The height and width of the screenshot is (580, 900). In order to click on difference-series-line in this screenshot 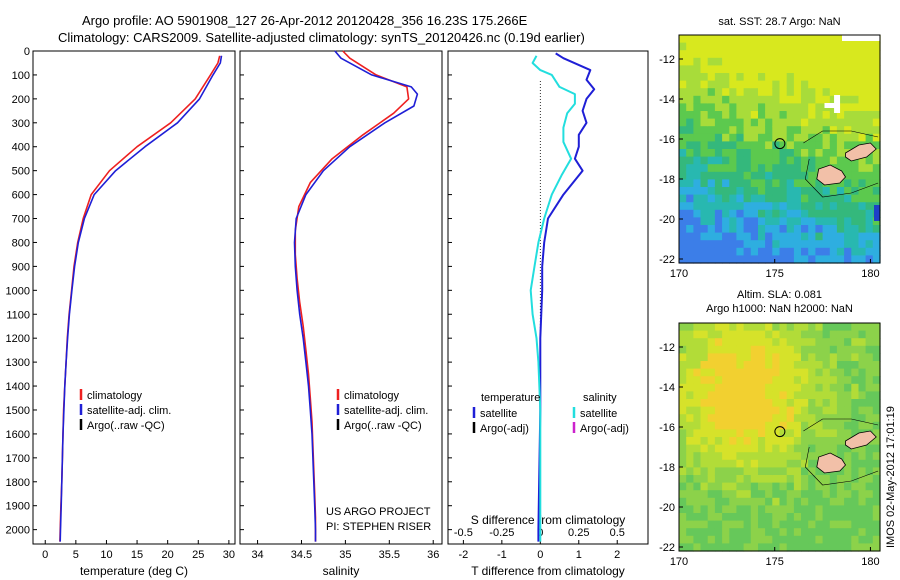, I will do `click(552, 298)`.